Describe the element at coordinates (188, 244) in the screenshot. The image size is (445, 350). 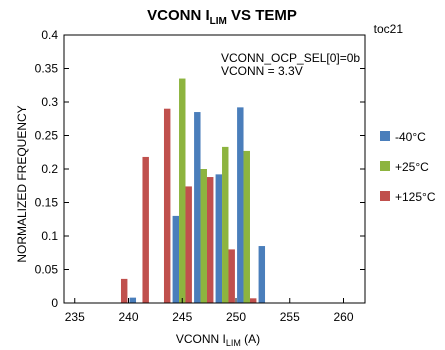
I see `bar-245-plus125c` at that location.